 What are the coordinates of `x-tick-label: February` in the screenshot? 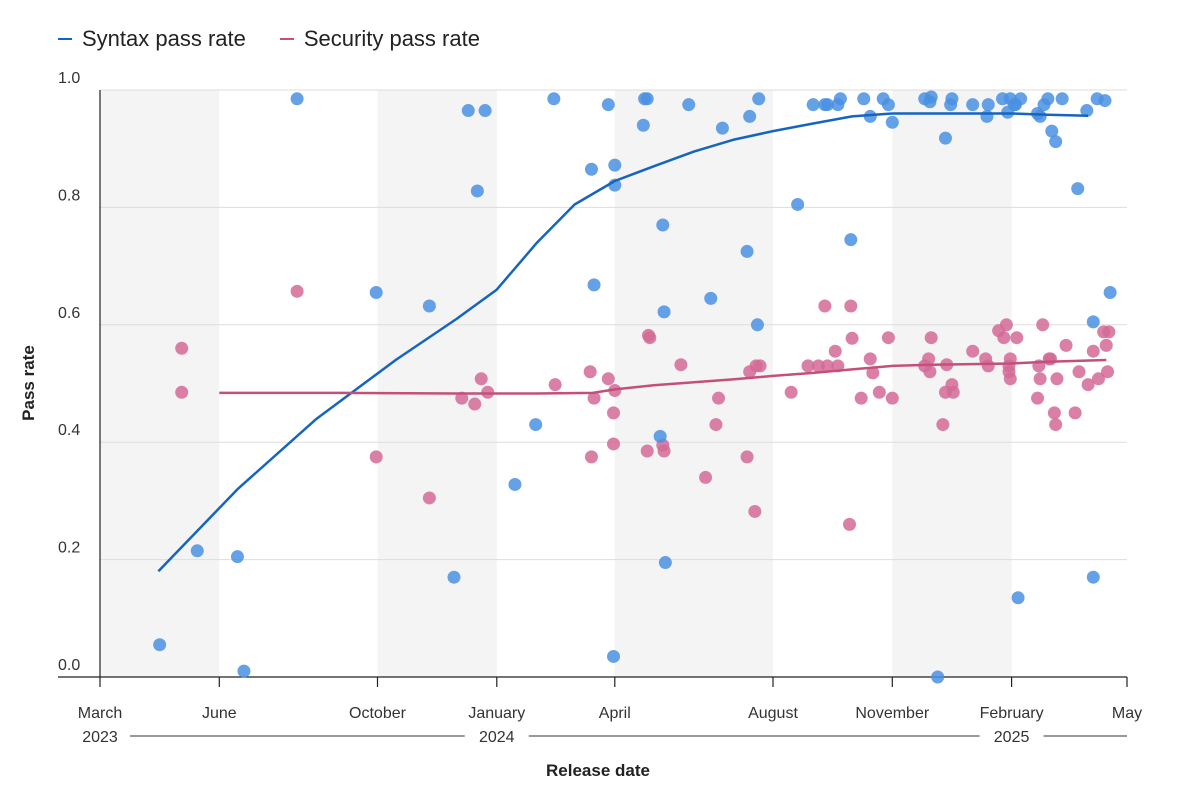 It's located at (1012, 713).